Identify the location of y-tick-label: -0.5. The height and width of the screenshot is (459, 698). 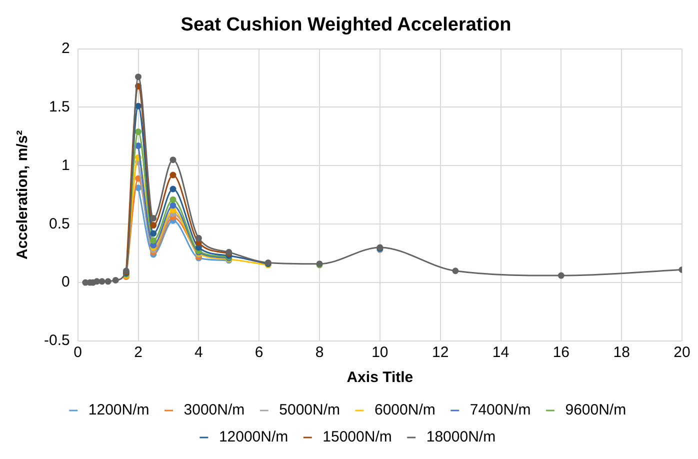
(57, 341).